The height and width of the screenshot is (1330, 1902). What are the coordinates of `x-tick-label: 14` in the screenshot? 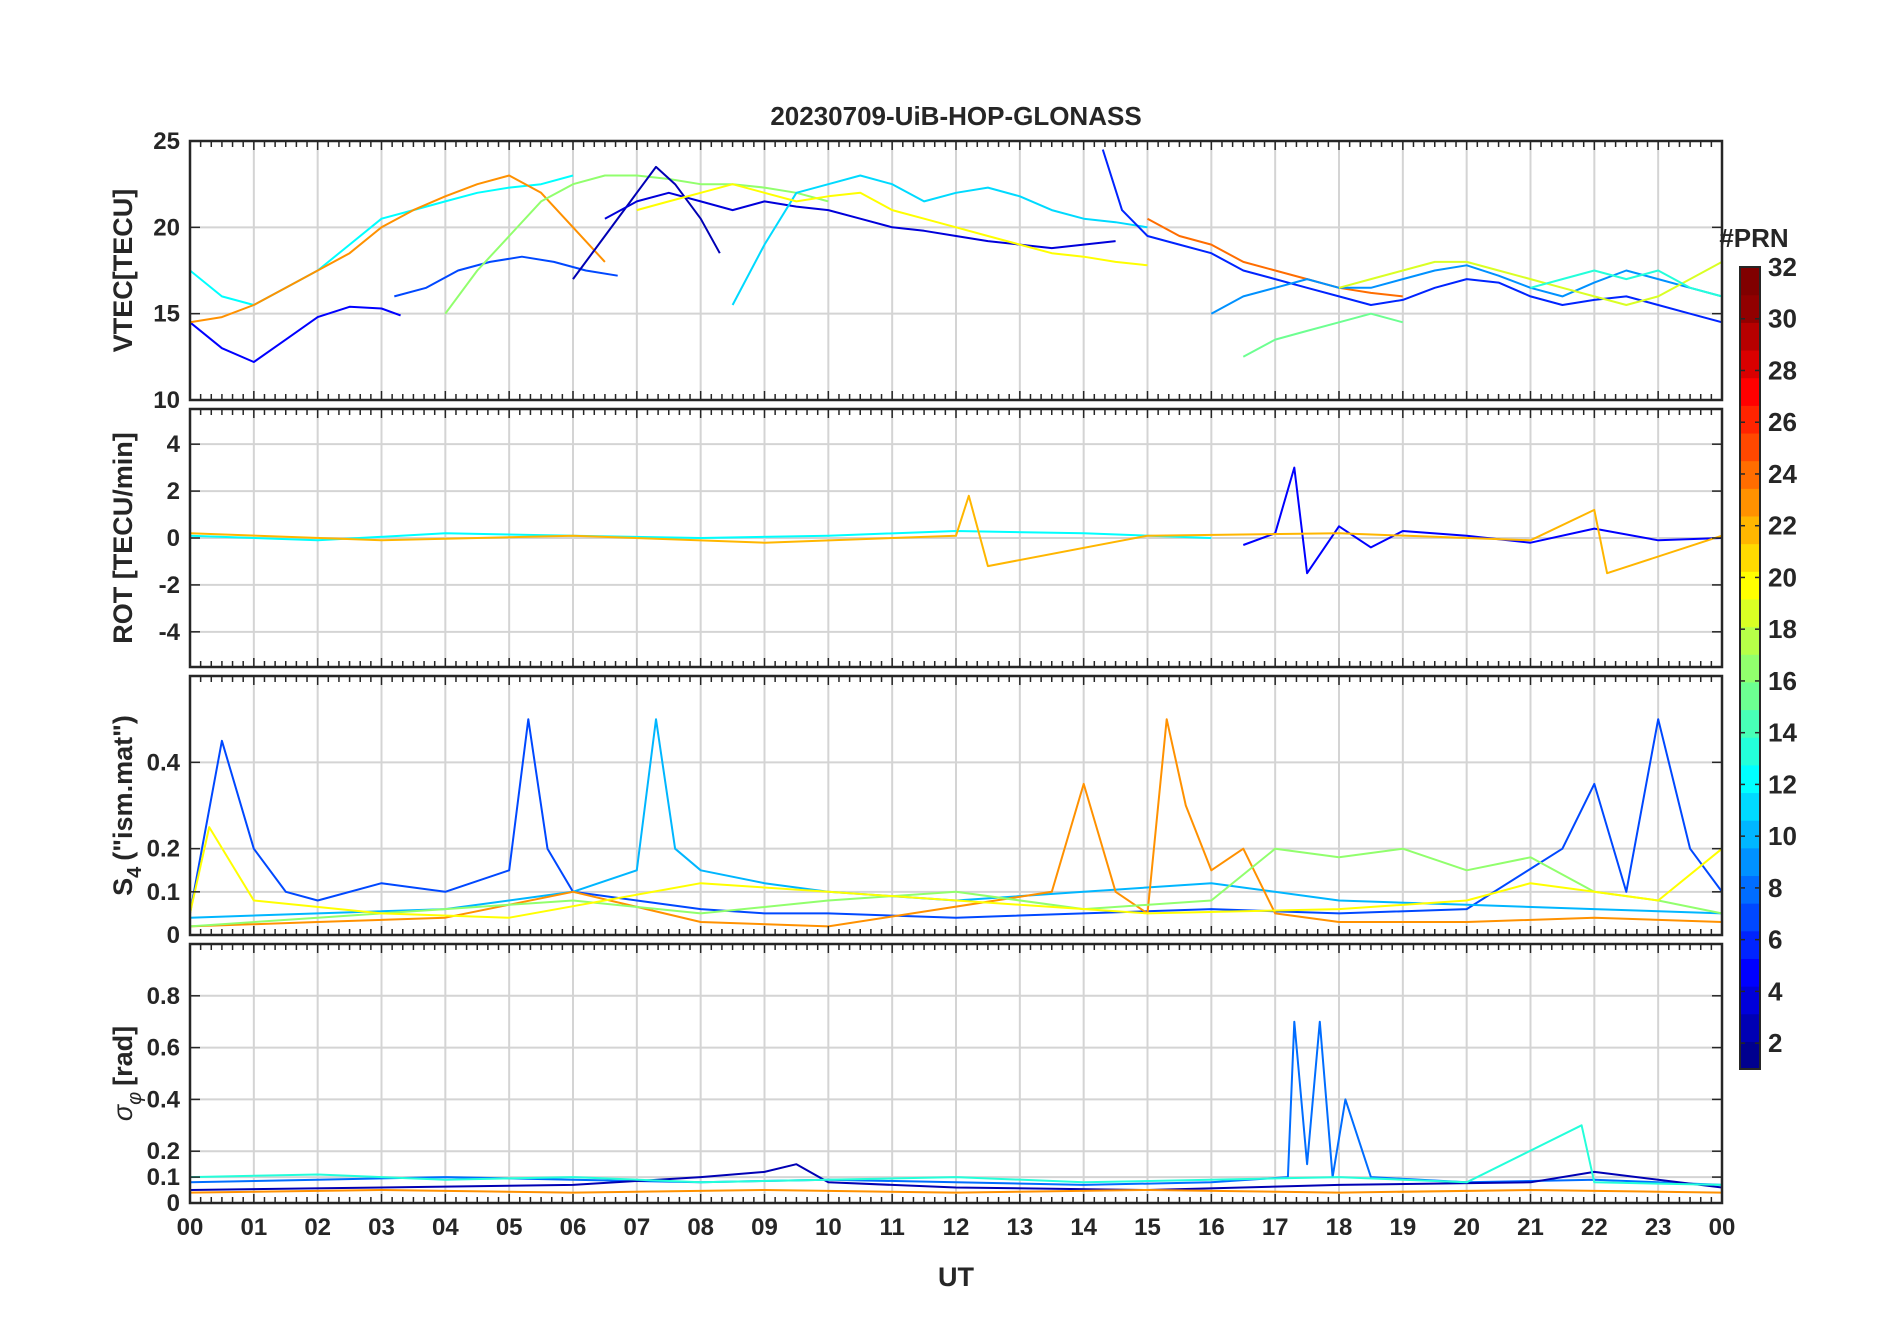 It's located at (1083, 1227).